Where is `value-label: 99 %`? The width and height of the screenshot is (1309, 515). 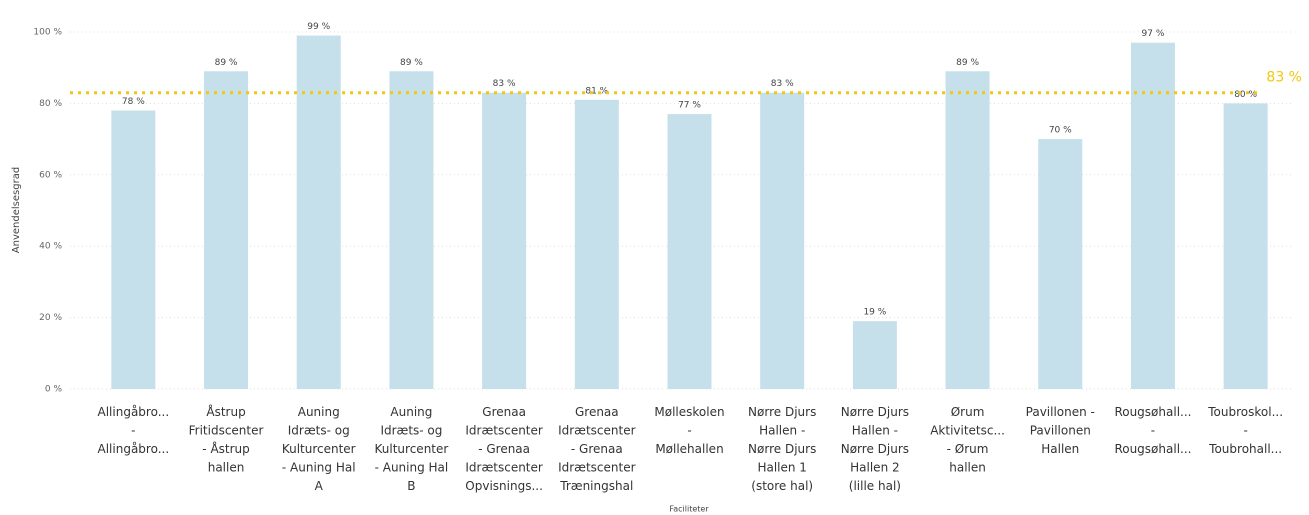 value-label: 99 % is located at coordinates (318, 27).